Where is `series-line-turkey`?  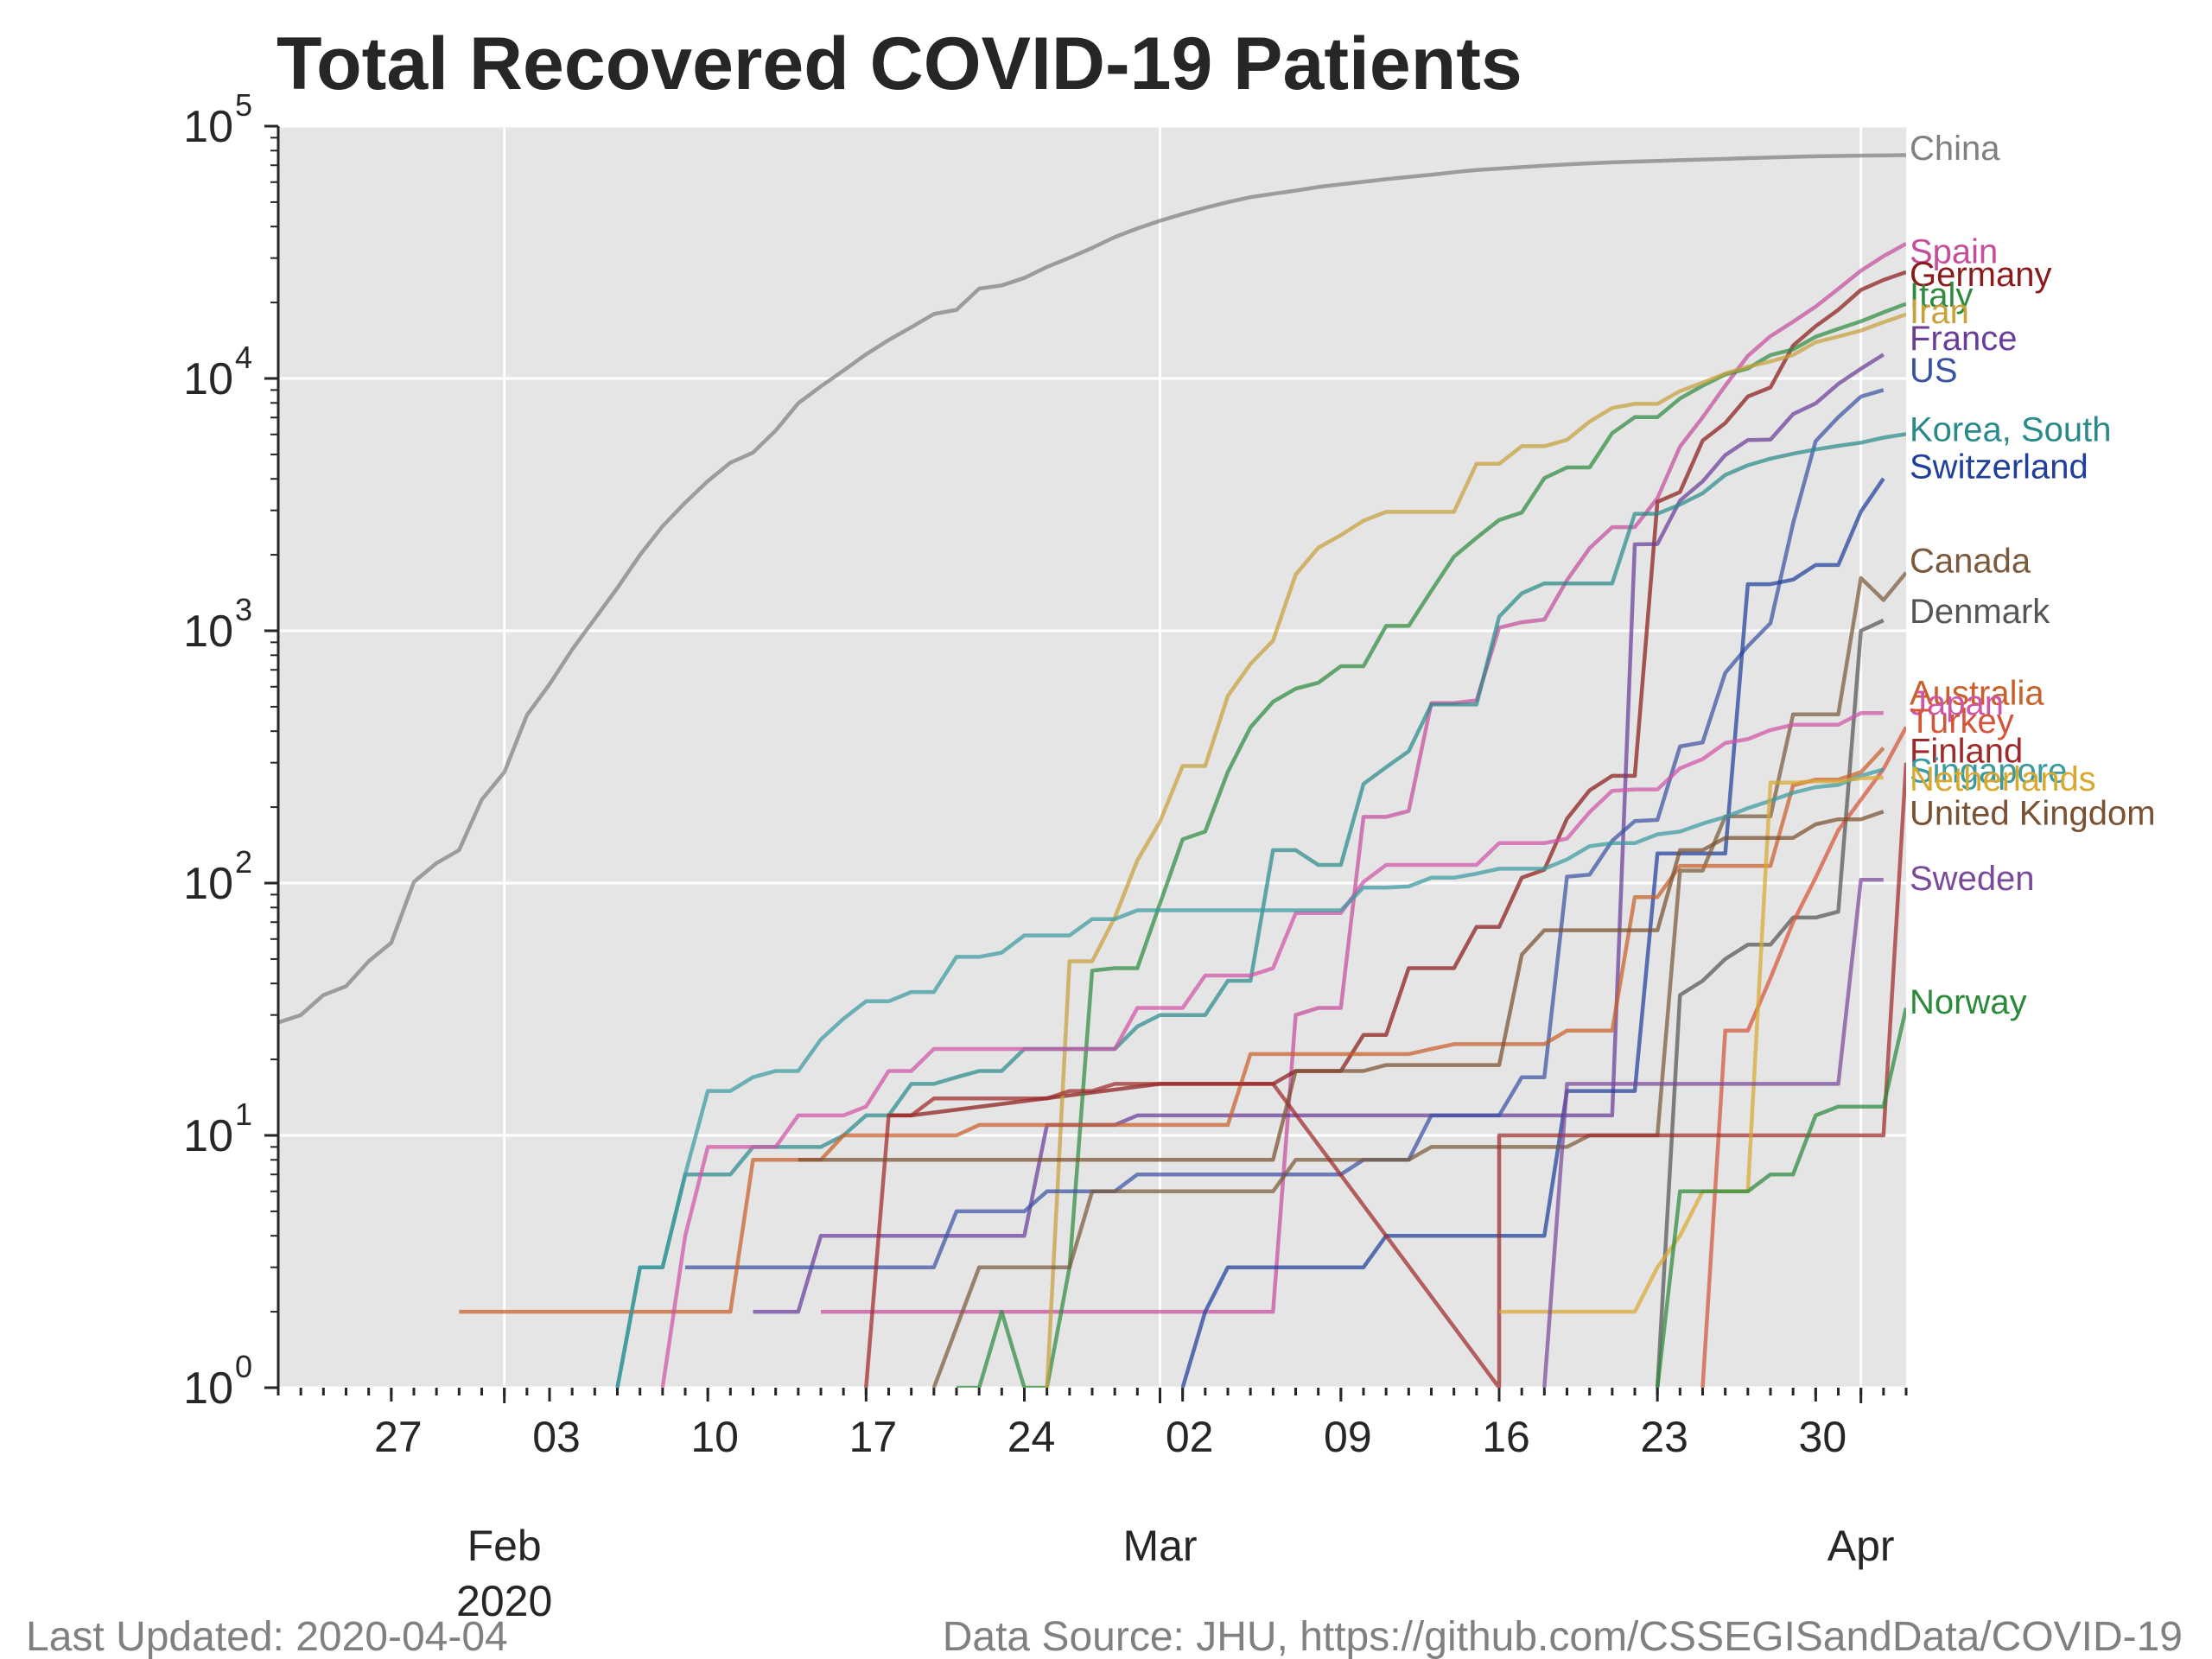 series-line-turkey is located at coordinates (1803, 1057).